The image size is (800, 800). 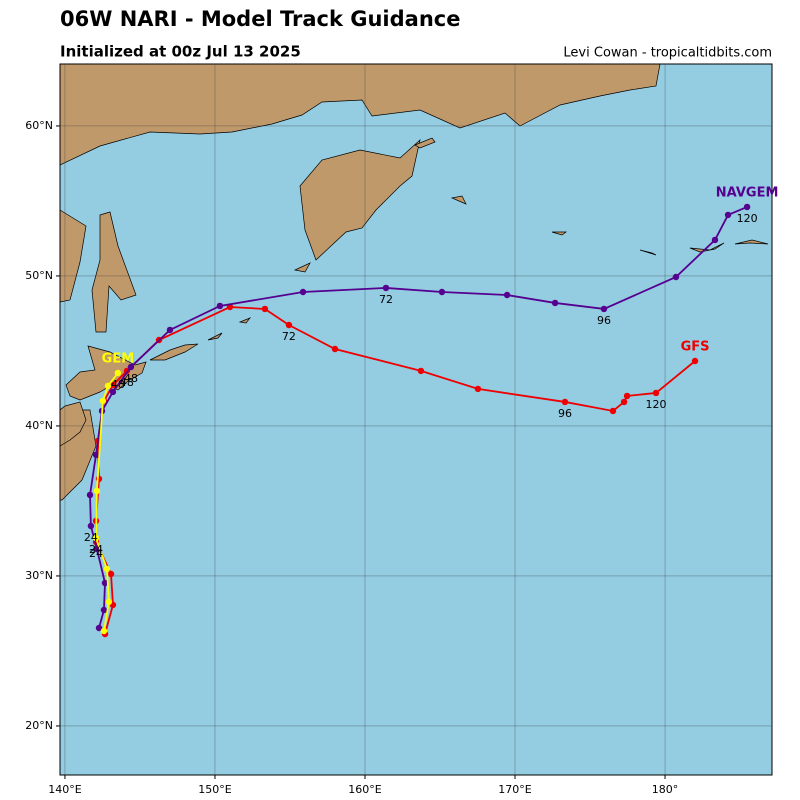 What do you see at coordinates (39, 425) in the screenshot?
I see `lat-tick-label: 40°N` at bounding box center [39, 425].